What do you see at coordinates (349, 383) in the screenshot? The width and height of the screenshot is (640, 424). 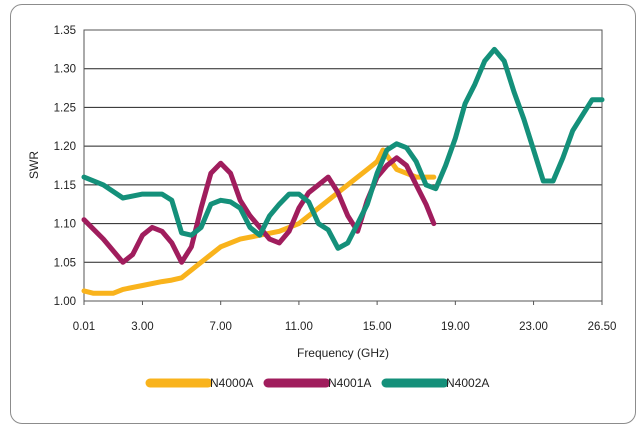 I see `legend-label-n4001a: N4001A` at bounding box center [349, 383].